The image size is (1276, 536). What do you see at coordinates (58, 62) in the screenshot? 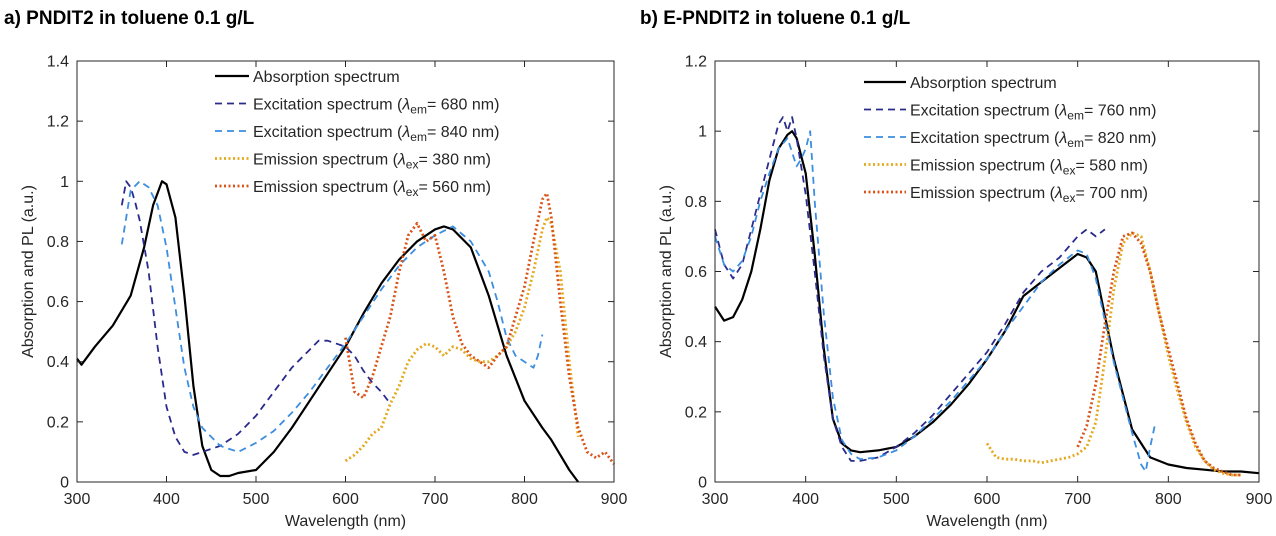
I see `y-tick-label: 1.4` at bounding box center [58, 62].